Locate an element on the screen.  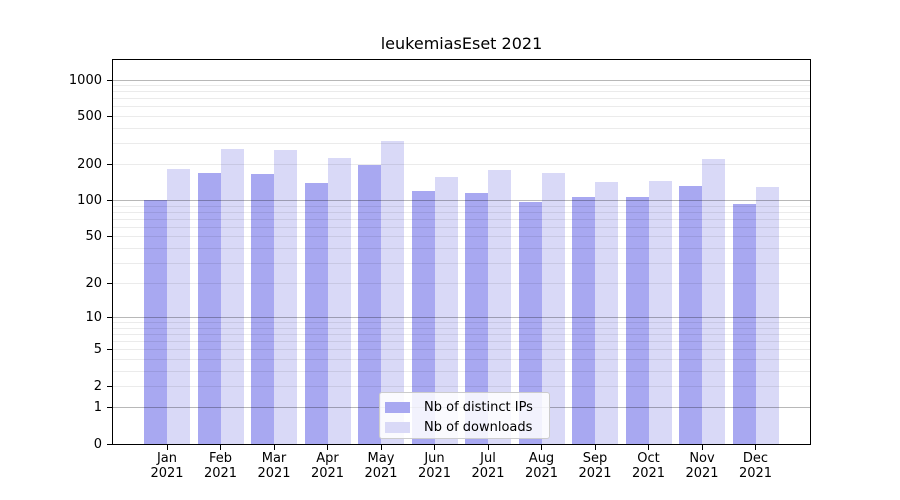
x-tick-label-sep-2021: Sep 2021 is located at coordinates (595, 466).